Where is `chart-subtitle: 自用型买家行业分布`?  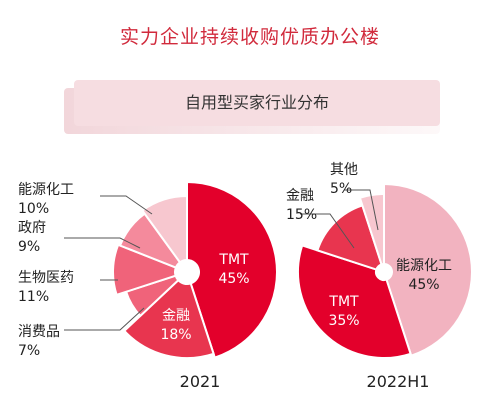 chart-subtitle: 自用型买家行业分布 is located at coordinates (256, 102).